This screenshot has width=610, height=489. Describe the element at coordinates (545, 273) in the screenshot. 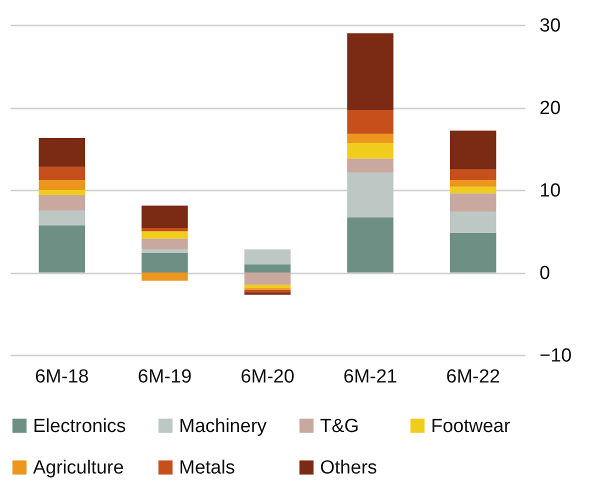

I see `y-tick-label: 0` at that location.